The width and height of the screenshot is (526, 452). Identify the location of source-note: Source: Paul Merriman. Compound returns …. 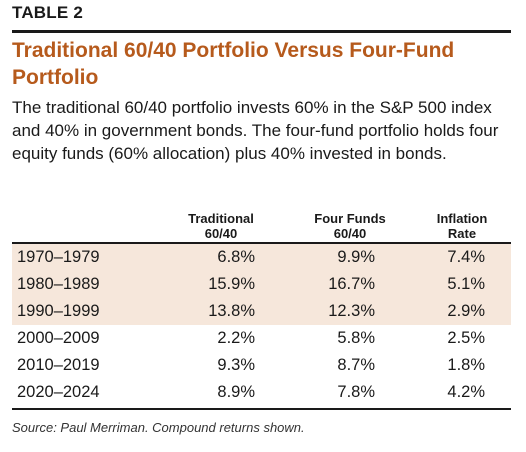
(158, 427).